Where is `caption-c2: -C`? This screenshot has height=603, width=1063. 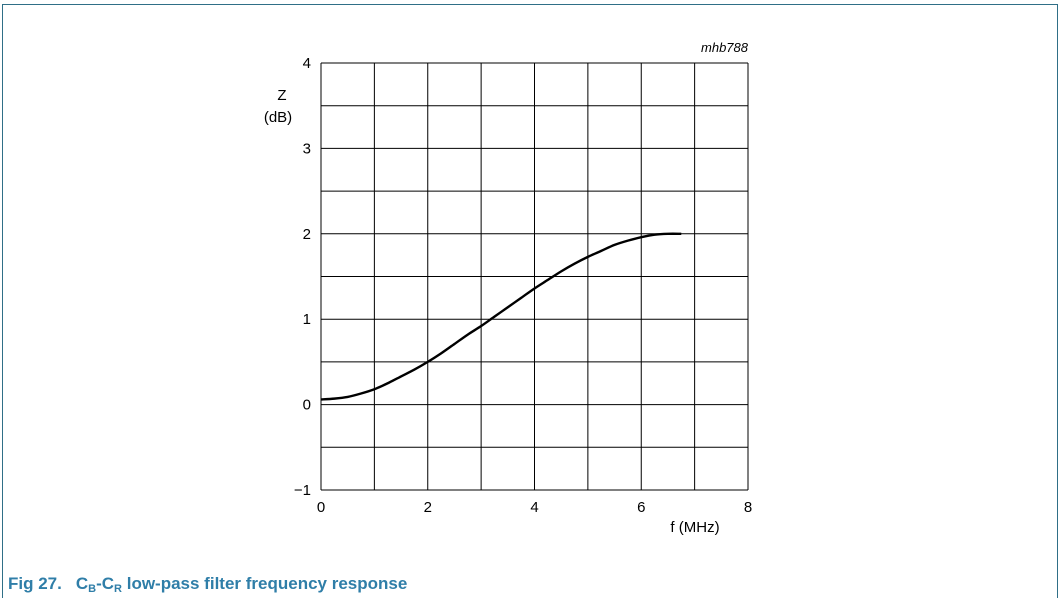
caption-c2: -C is located at coordinates (105, 583).